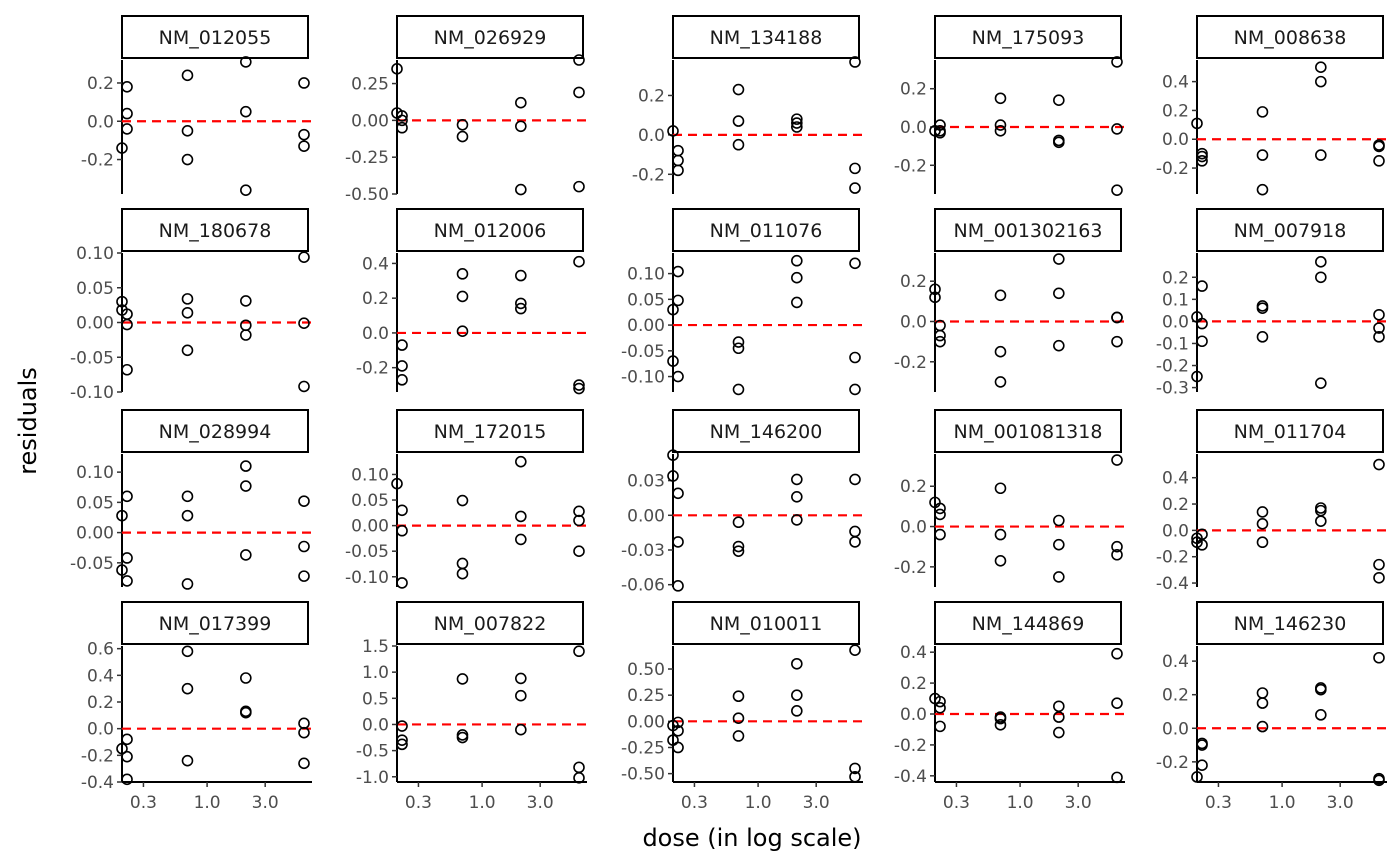 The image size is (1400, 866). Describe the element at coordinates (370, 475) in the screenshot. I see `y-tick-label: 0.10` at that location.